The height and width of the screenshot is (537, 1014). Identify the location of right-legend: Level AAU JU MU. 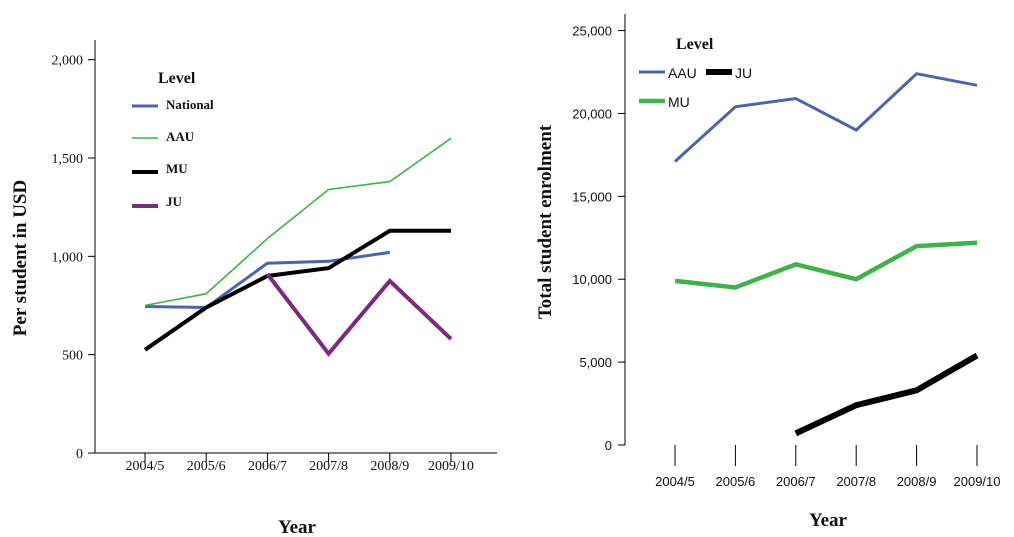
(695, 73).